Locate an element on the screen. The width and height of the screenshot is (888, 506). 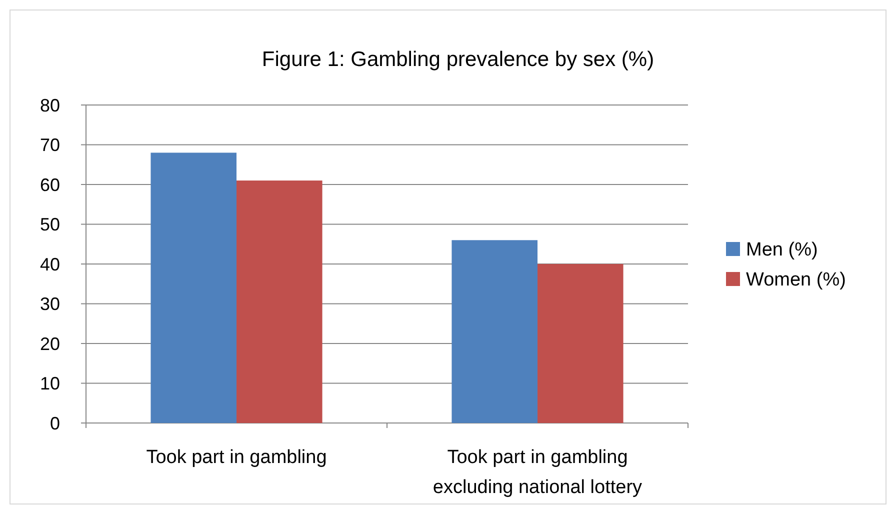
y-tick-label: 20 is located at coordinates (50, 344).